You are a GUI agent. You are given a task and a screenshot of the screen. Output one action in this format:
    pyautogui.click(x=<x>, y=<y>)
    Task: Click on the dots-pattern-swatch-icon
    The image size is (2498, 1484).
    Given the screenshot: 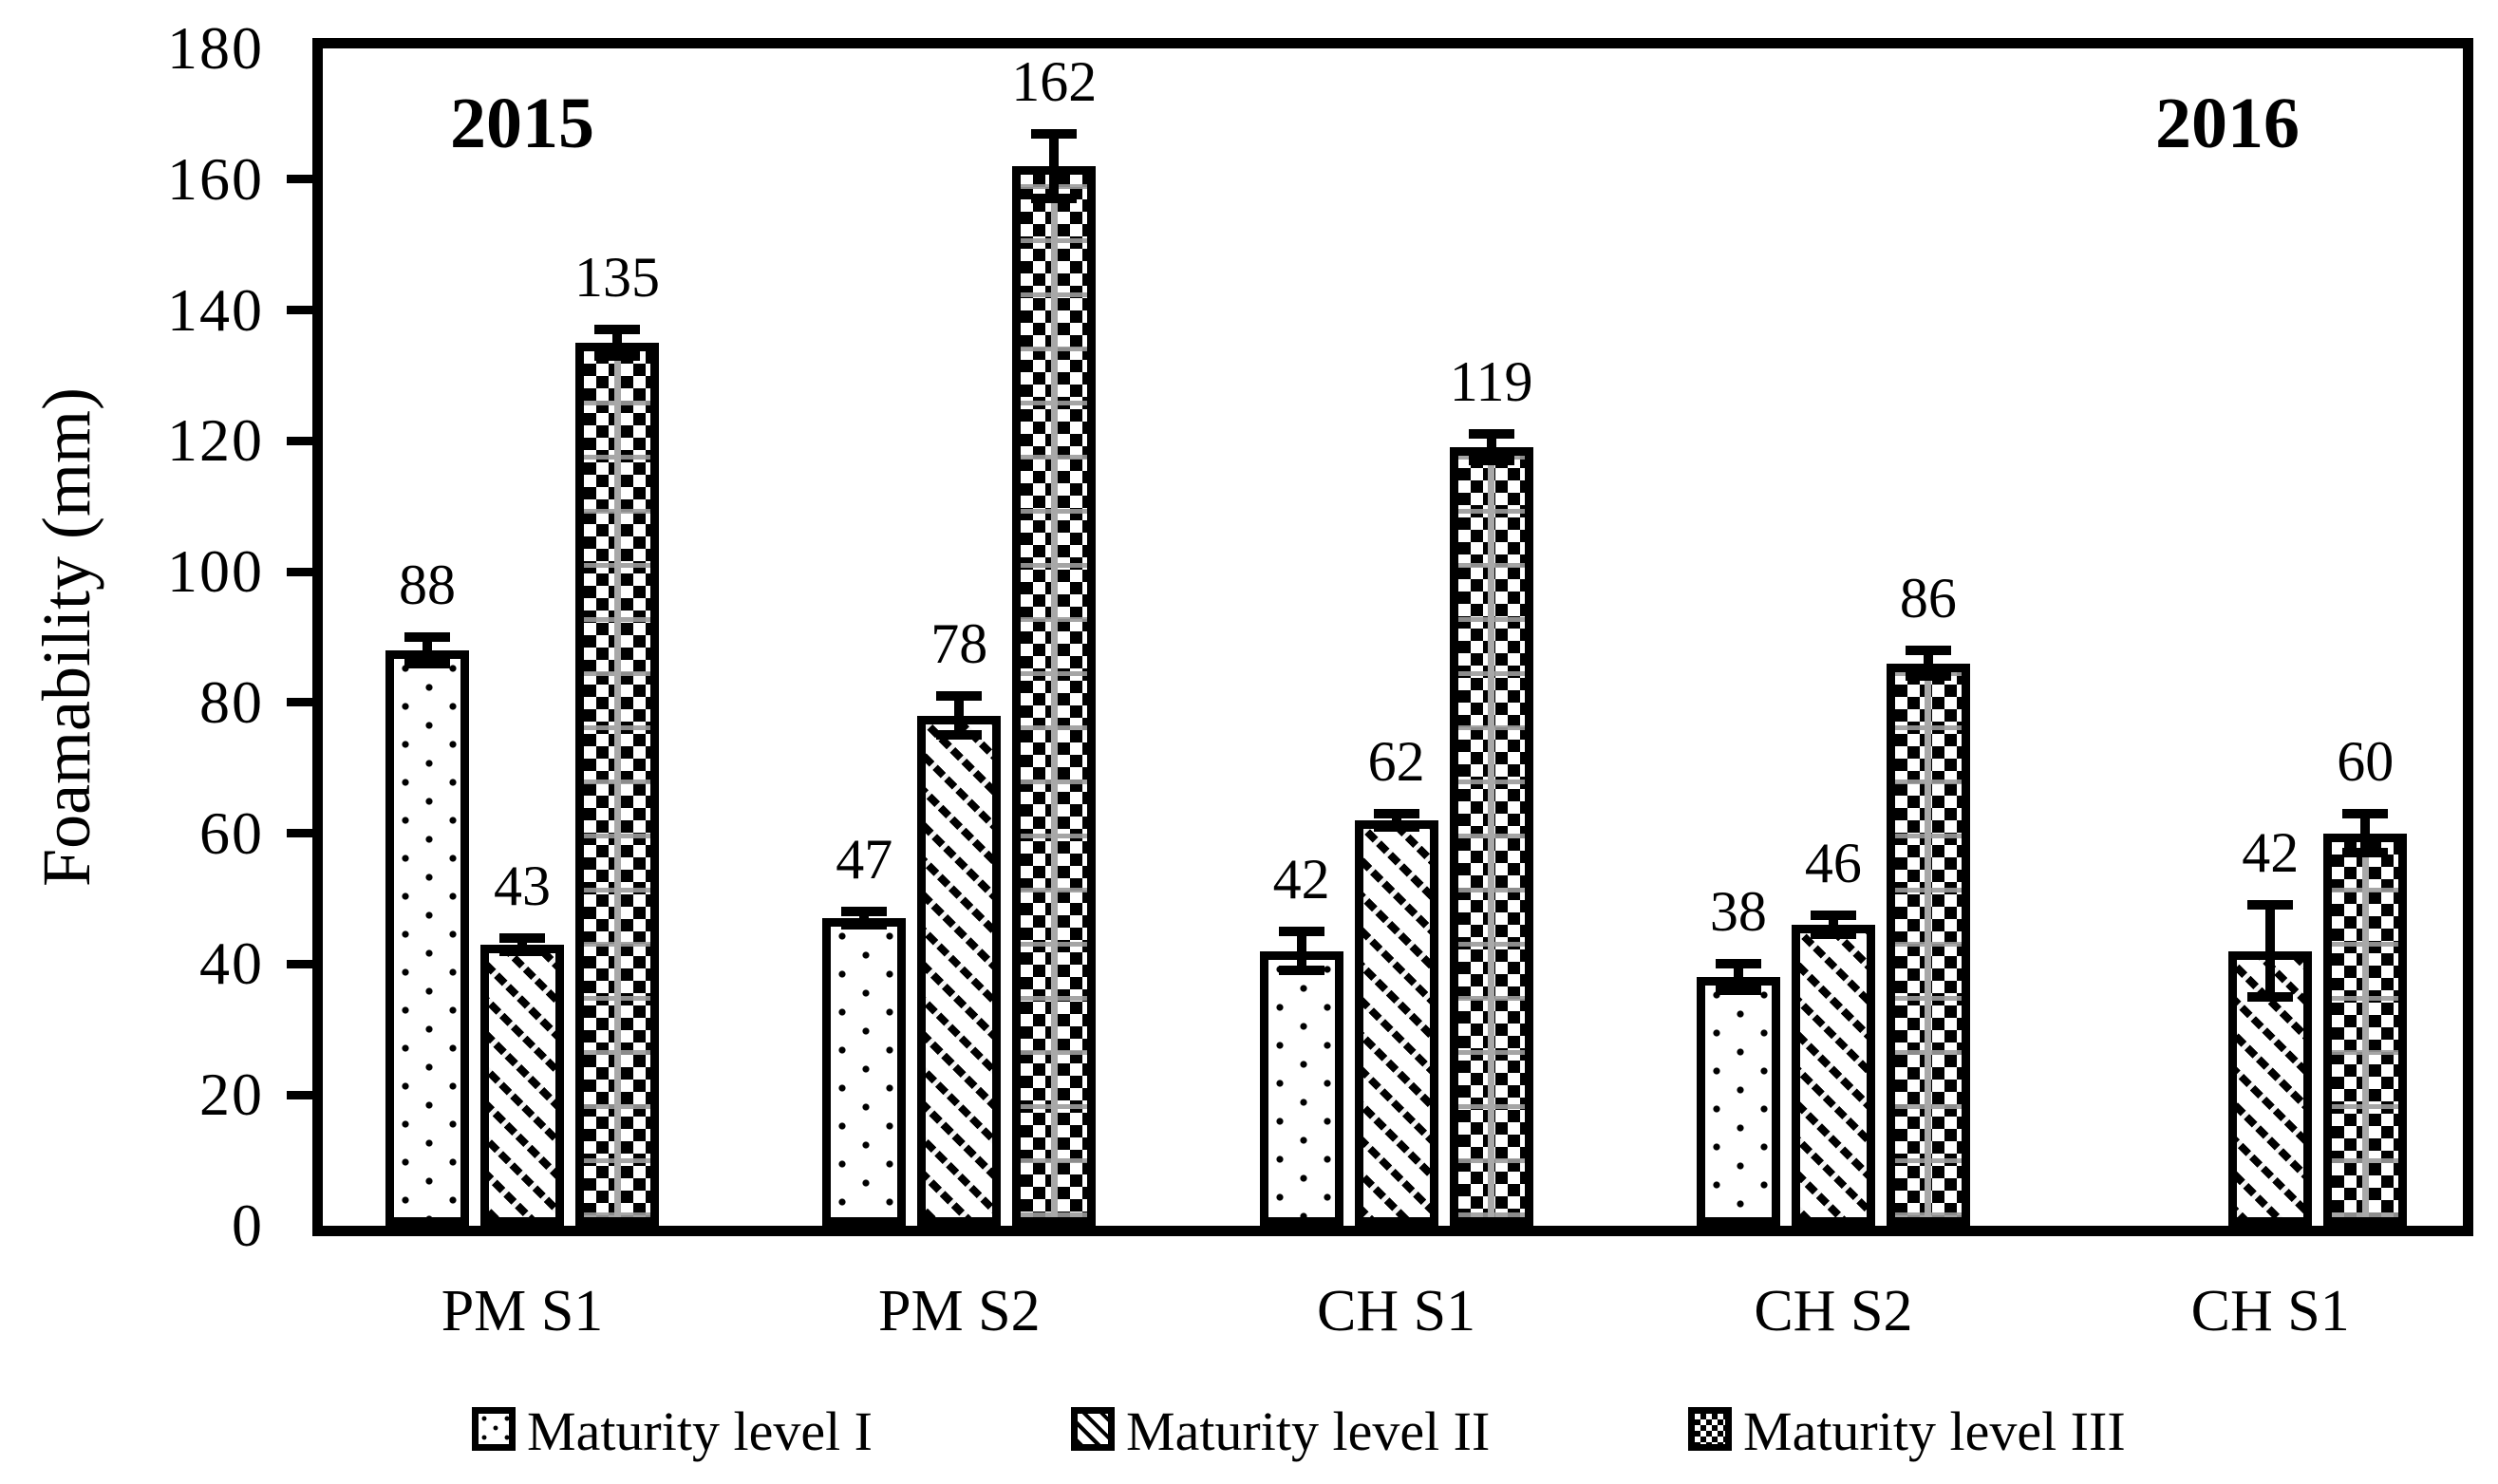 What is the action you would take?
    pyautogui.click(x=494, y=1429)
    